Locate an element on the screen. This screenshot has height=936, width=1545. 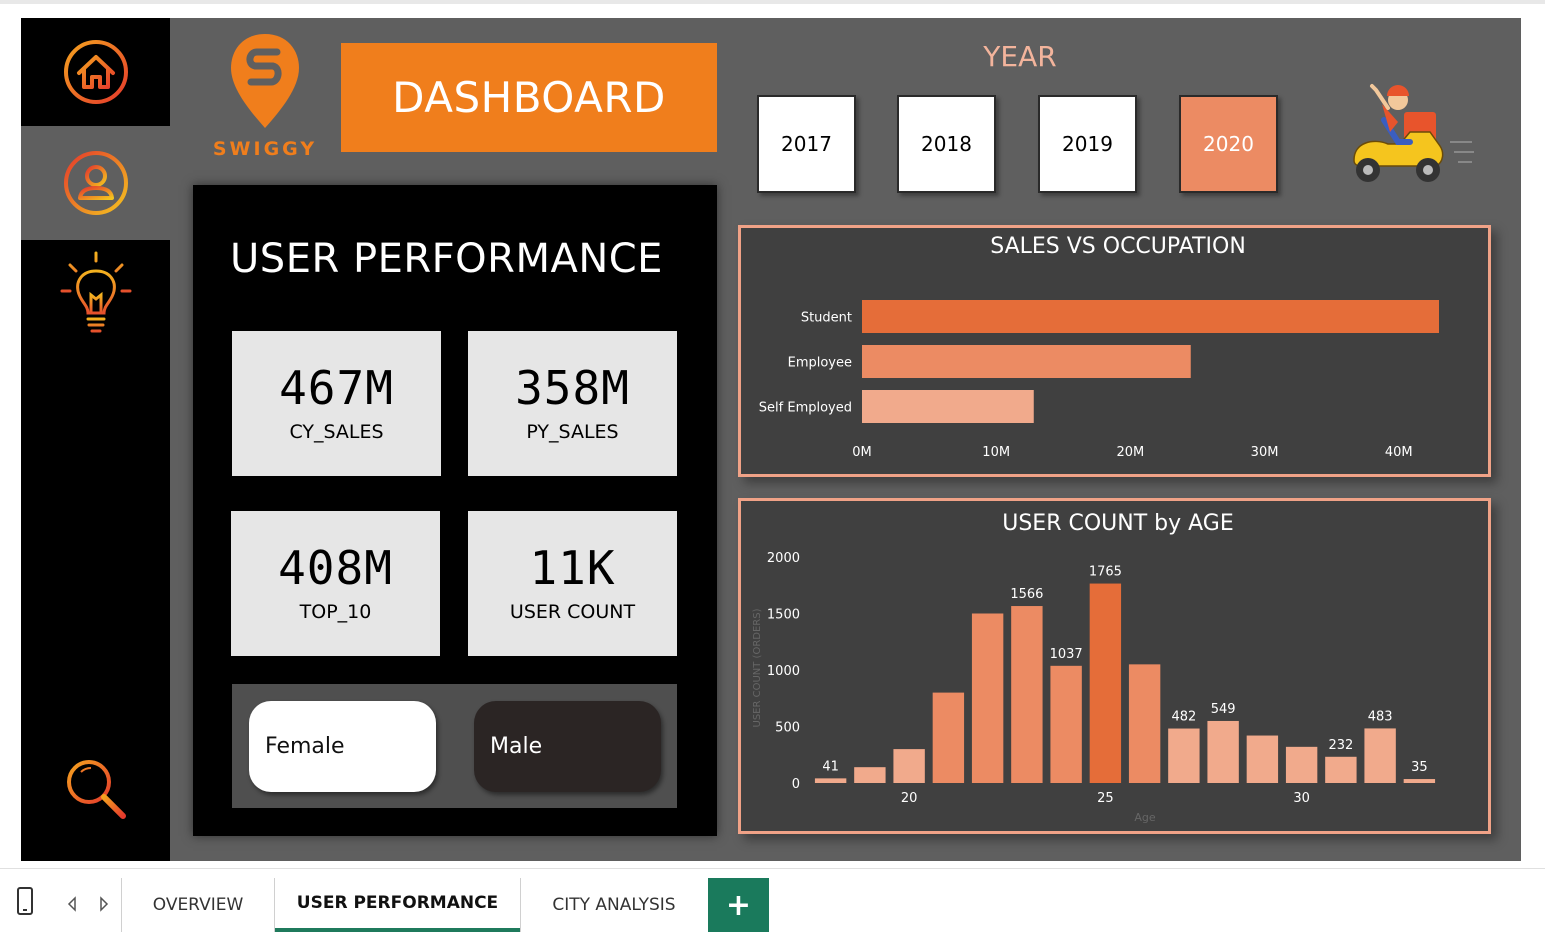
age-data-label: 1037 is located at coordinates (1066, 654).